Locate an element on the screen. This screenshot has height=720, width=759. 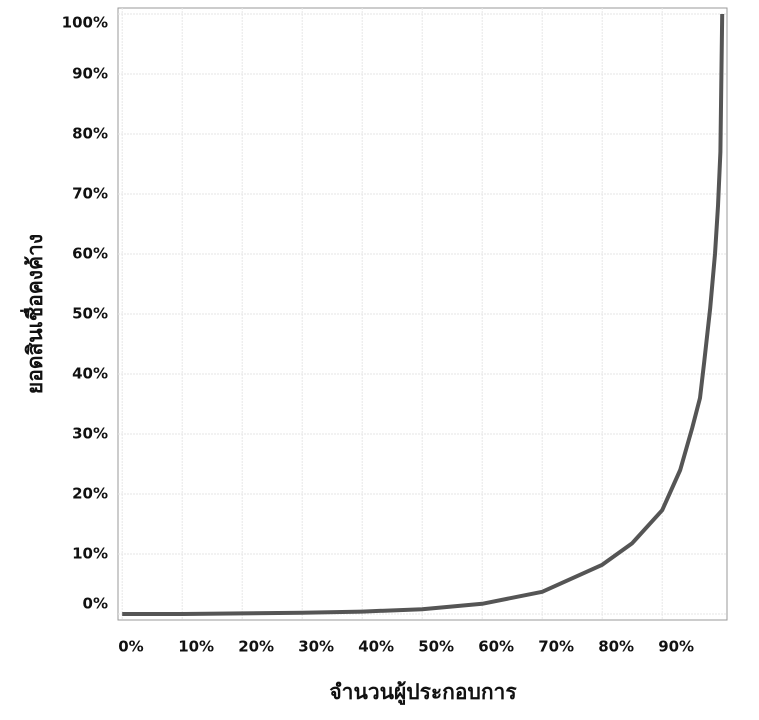
y-tick-label: 70% is located at coordinates (90, 194).